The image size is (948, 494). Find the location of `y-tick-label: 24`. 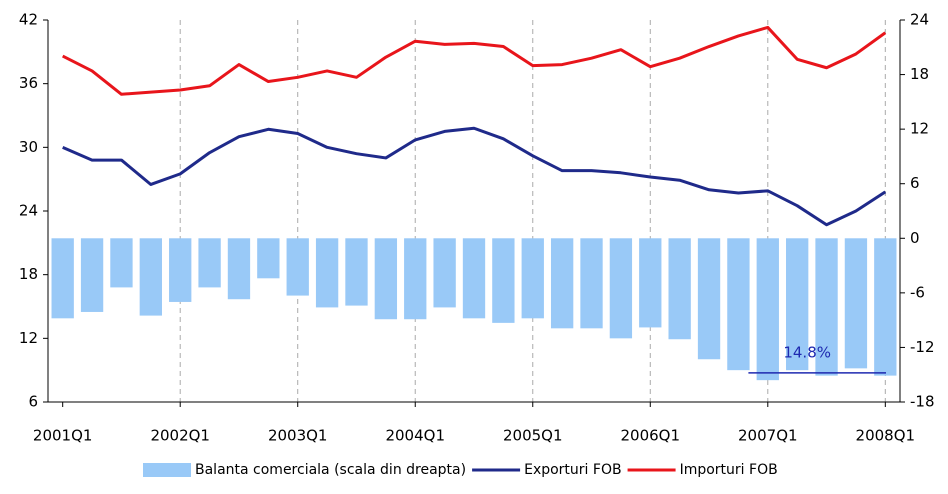

y-tick-label: 24 is located at coordinates (28, 211).